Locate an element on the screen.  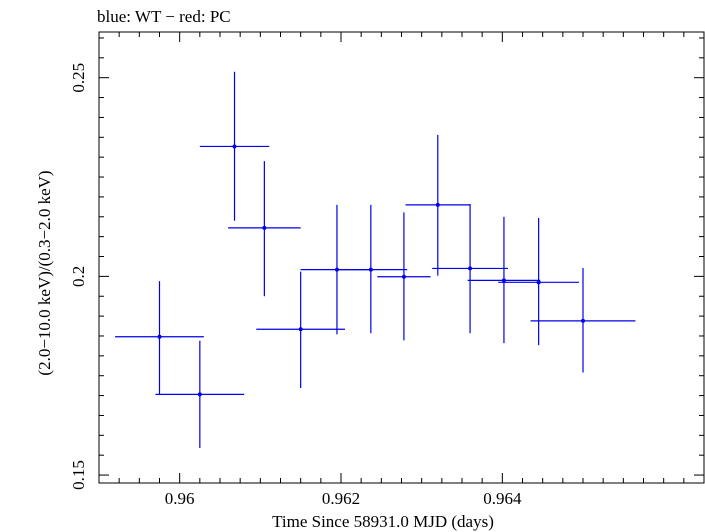
x-axis-label: Time Since 58931.0 MJD (days) is located at coordinates (383, 521).